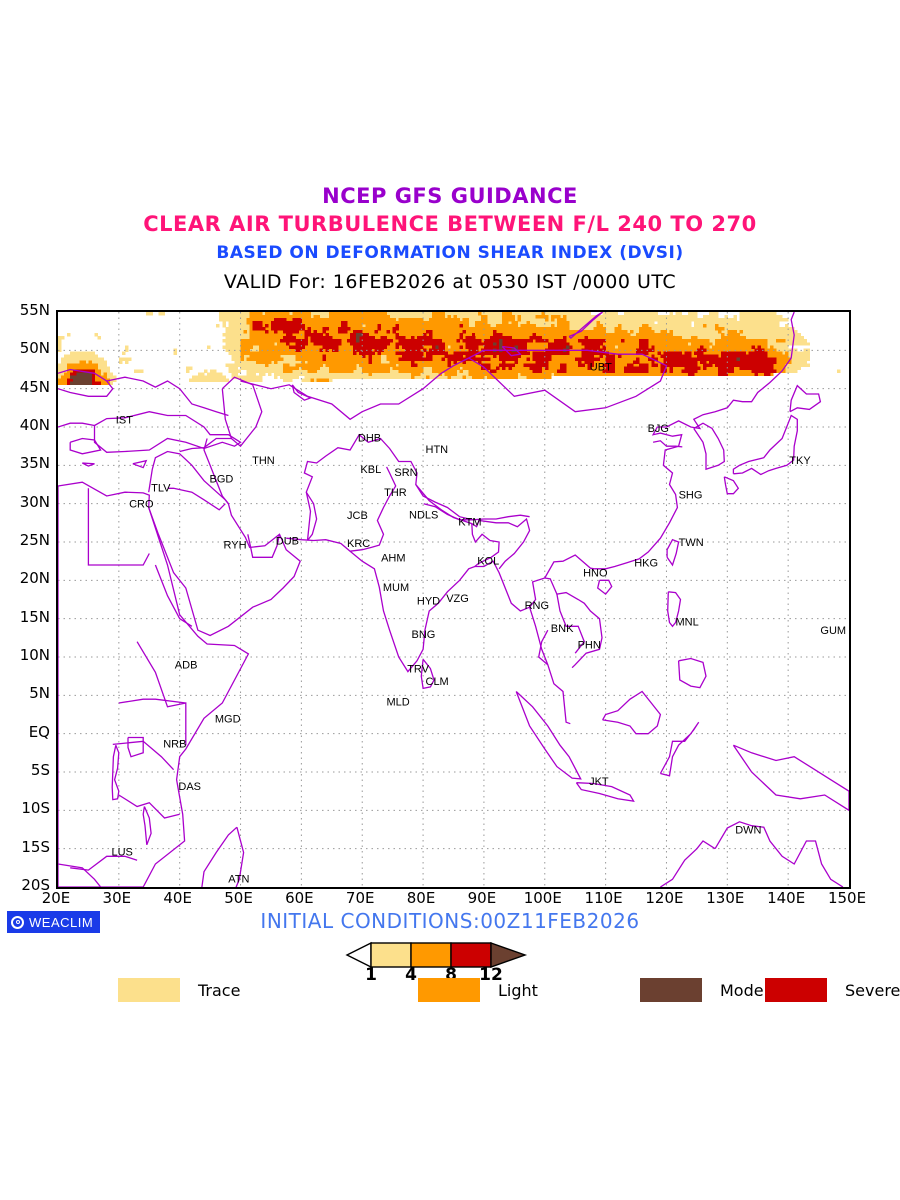  I want to click on city-label-clm: CLM, so click(437, 682).